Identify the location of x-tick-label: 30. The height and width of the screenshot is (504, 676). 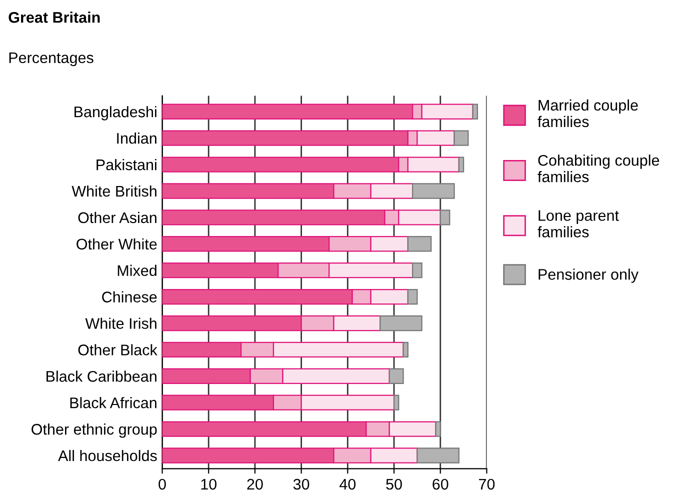
(301, 484).